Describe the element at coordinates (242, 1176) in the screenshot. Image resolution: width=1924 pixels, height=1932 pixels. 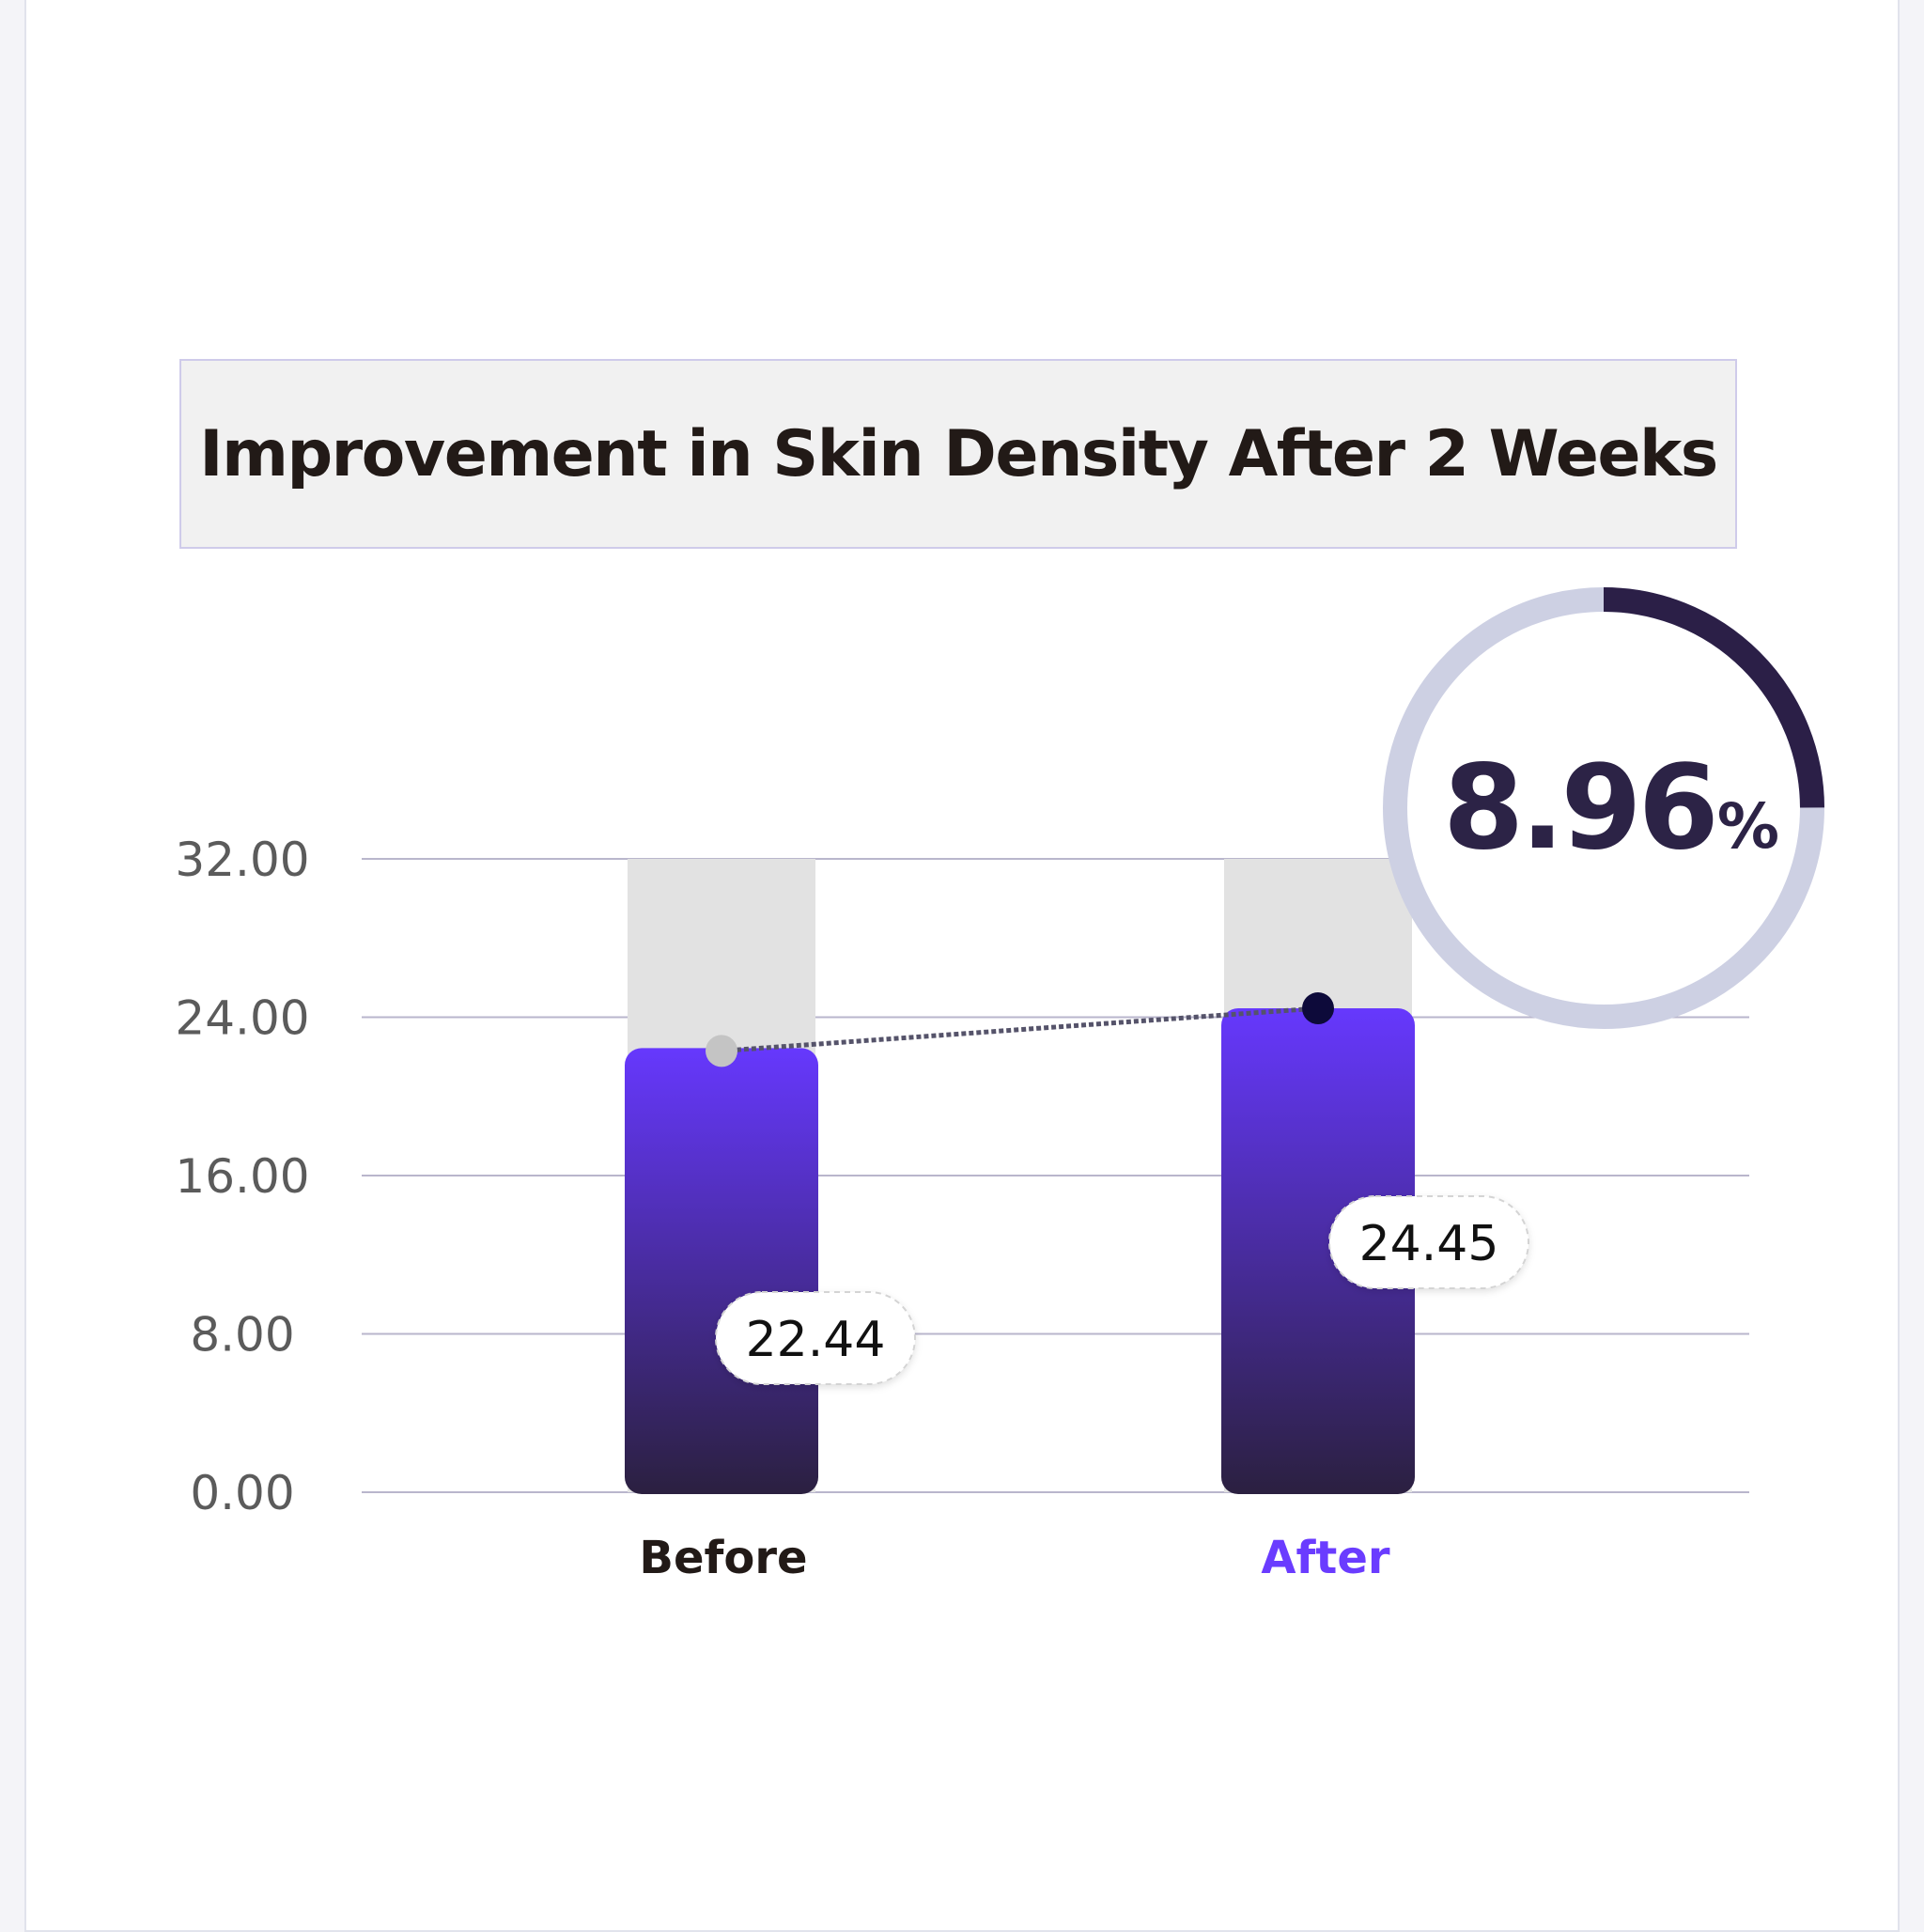
I see `y-tick-label: 16.00` at that location.